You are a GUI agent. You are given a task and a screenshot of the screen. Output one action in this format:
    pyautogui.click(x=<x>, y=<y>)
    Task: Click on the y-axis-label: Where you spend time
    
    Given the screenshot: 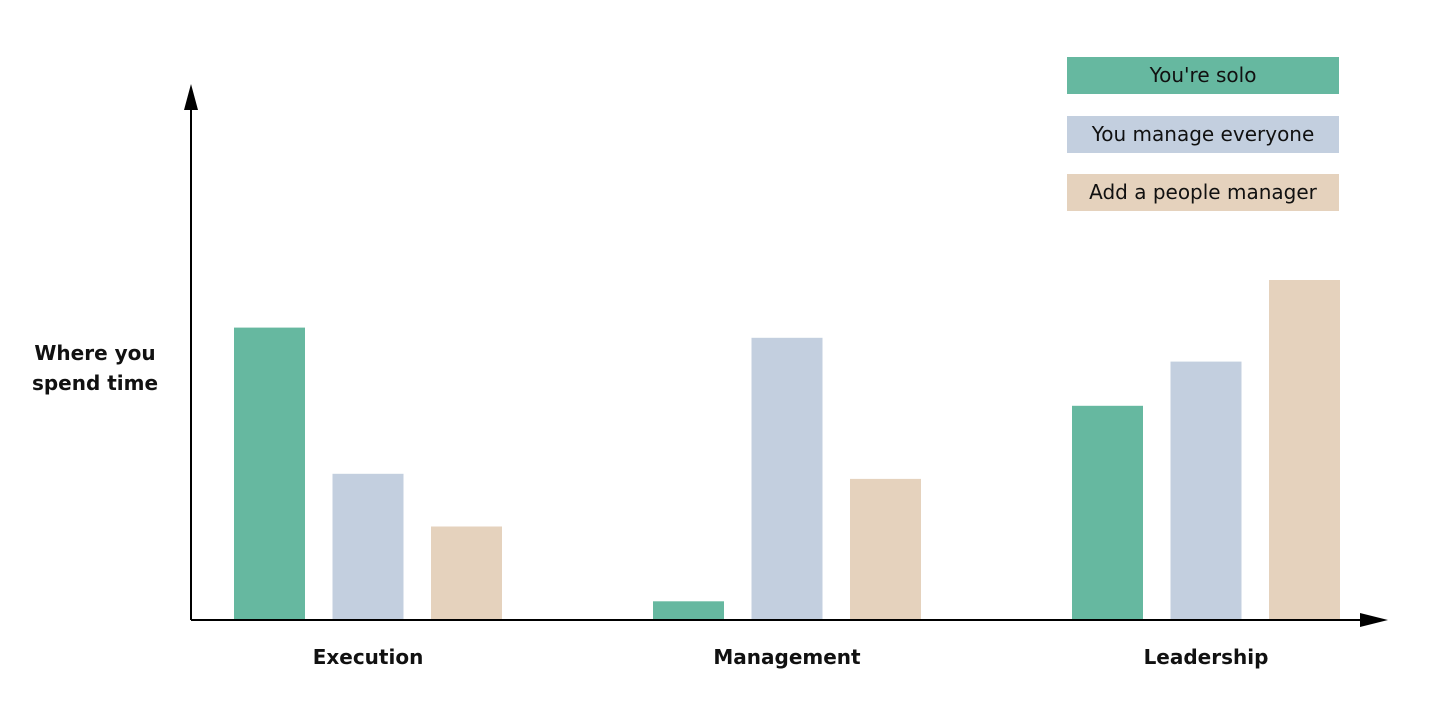 What is the action you would take?
    pyautogui.click(x=95, y=368)
    